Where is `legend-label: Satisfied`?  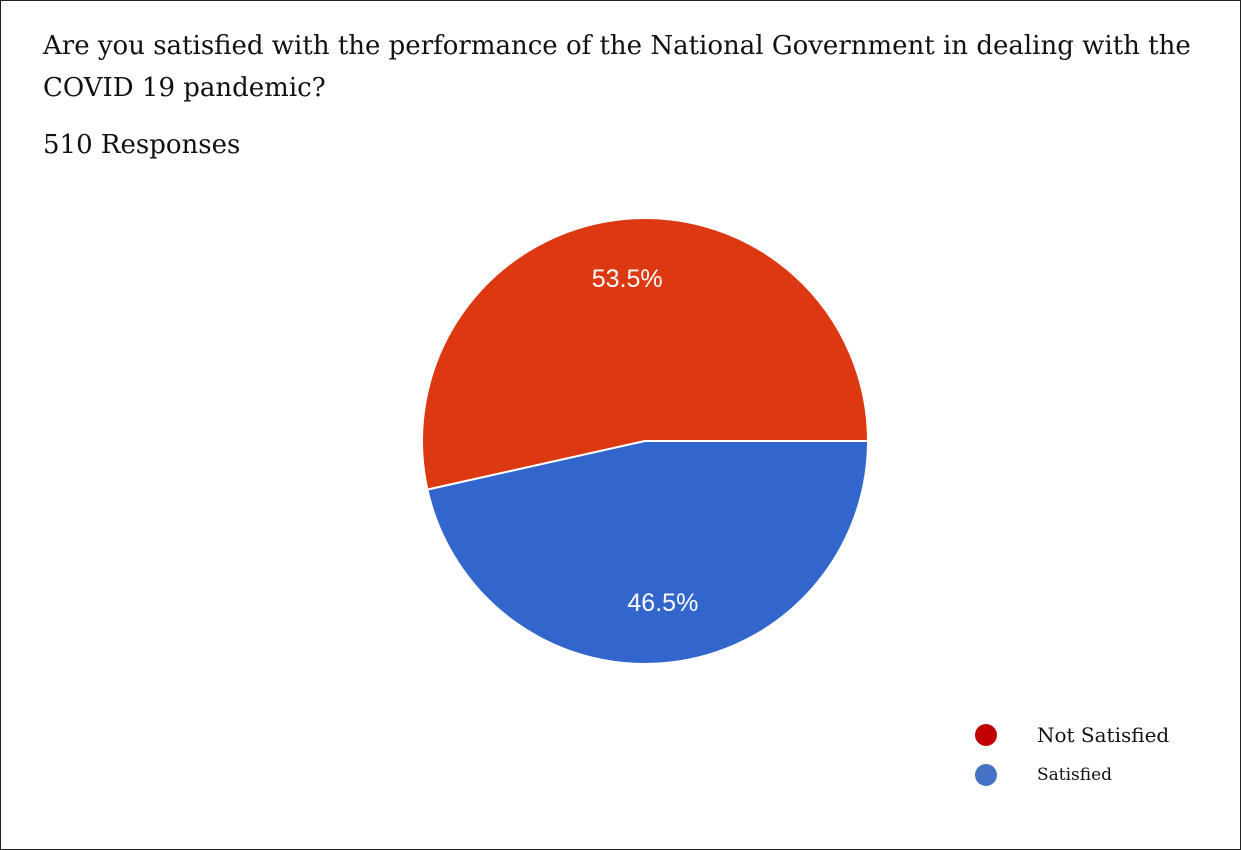 legend-label: Satisfied is located at coordinates (1075, 775).